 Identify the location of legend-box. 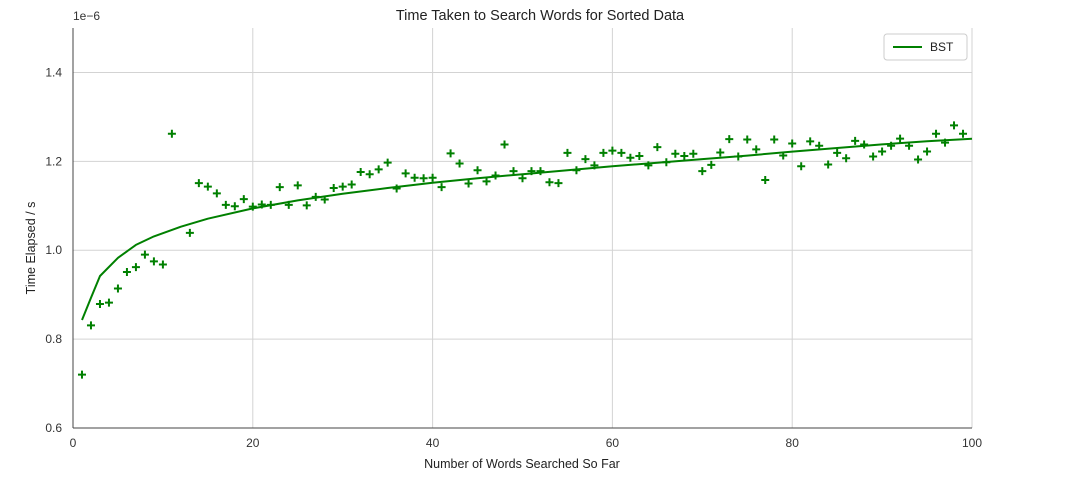
(925, 47).